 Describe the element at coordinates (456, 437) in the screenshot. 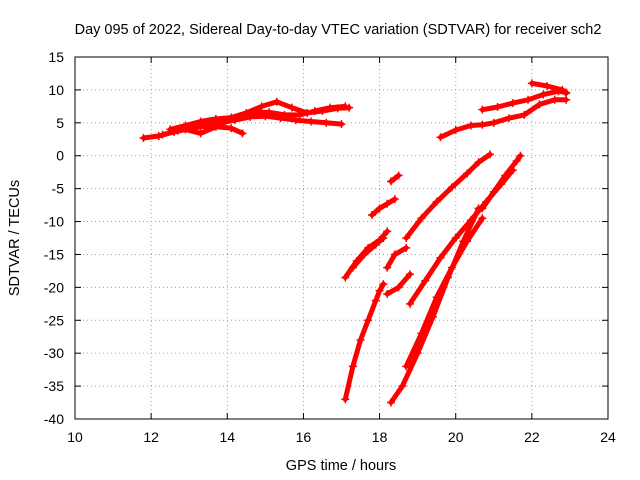

I see `x-tick-label: 20` at that location.